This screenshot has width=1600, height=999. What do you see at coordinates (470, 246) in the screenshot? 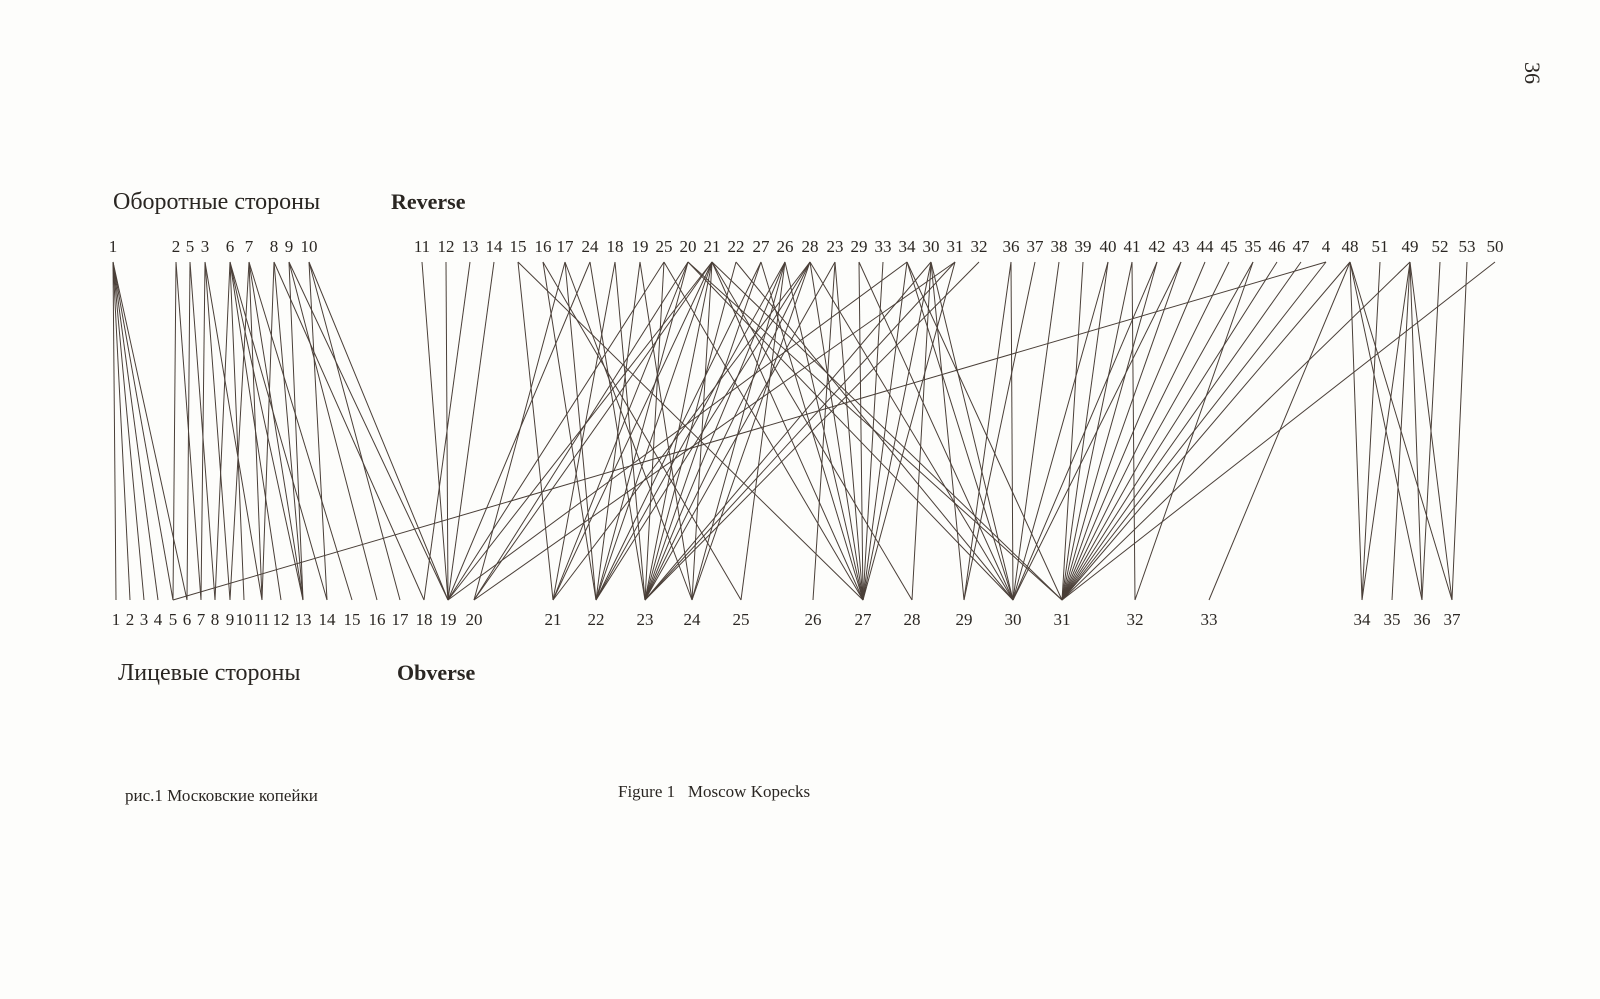
I see `reverse-die-label: 13` at bounding box center [470, 246].